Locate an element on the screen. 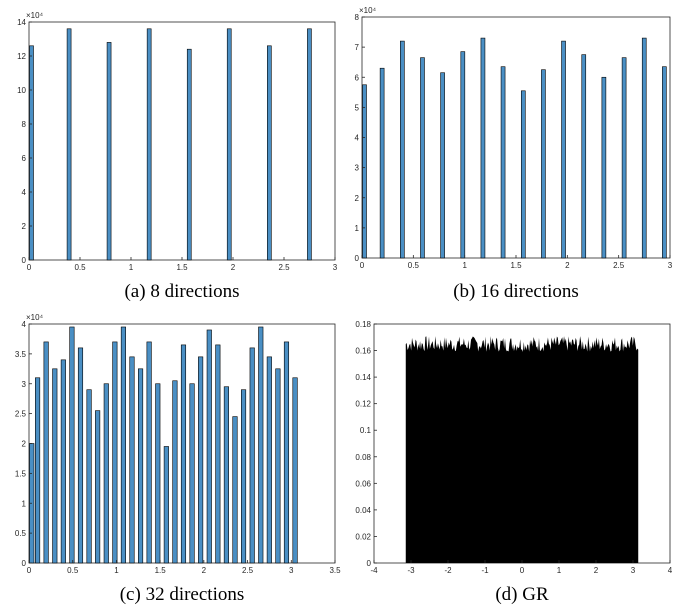 This screenshot has height=608, width=694. y-tick-label: 0.04 is located at coordinates (363, 510).